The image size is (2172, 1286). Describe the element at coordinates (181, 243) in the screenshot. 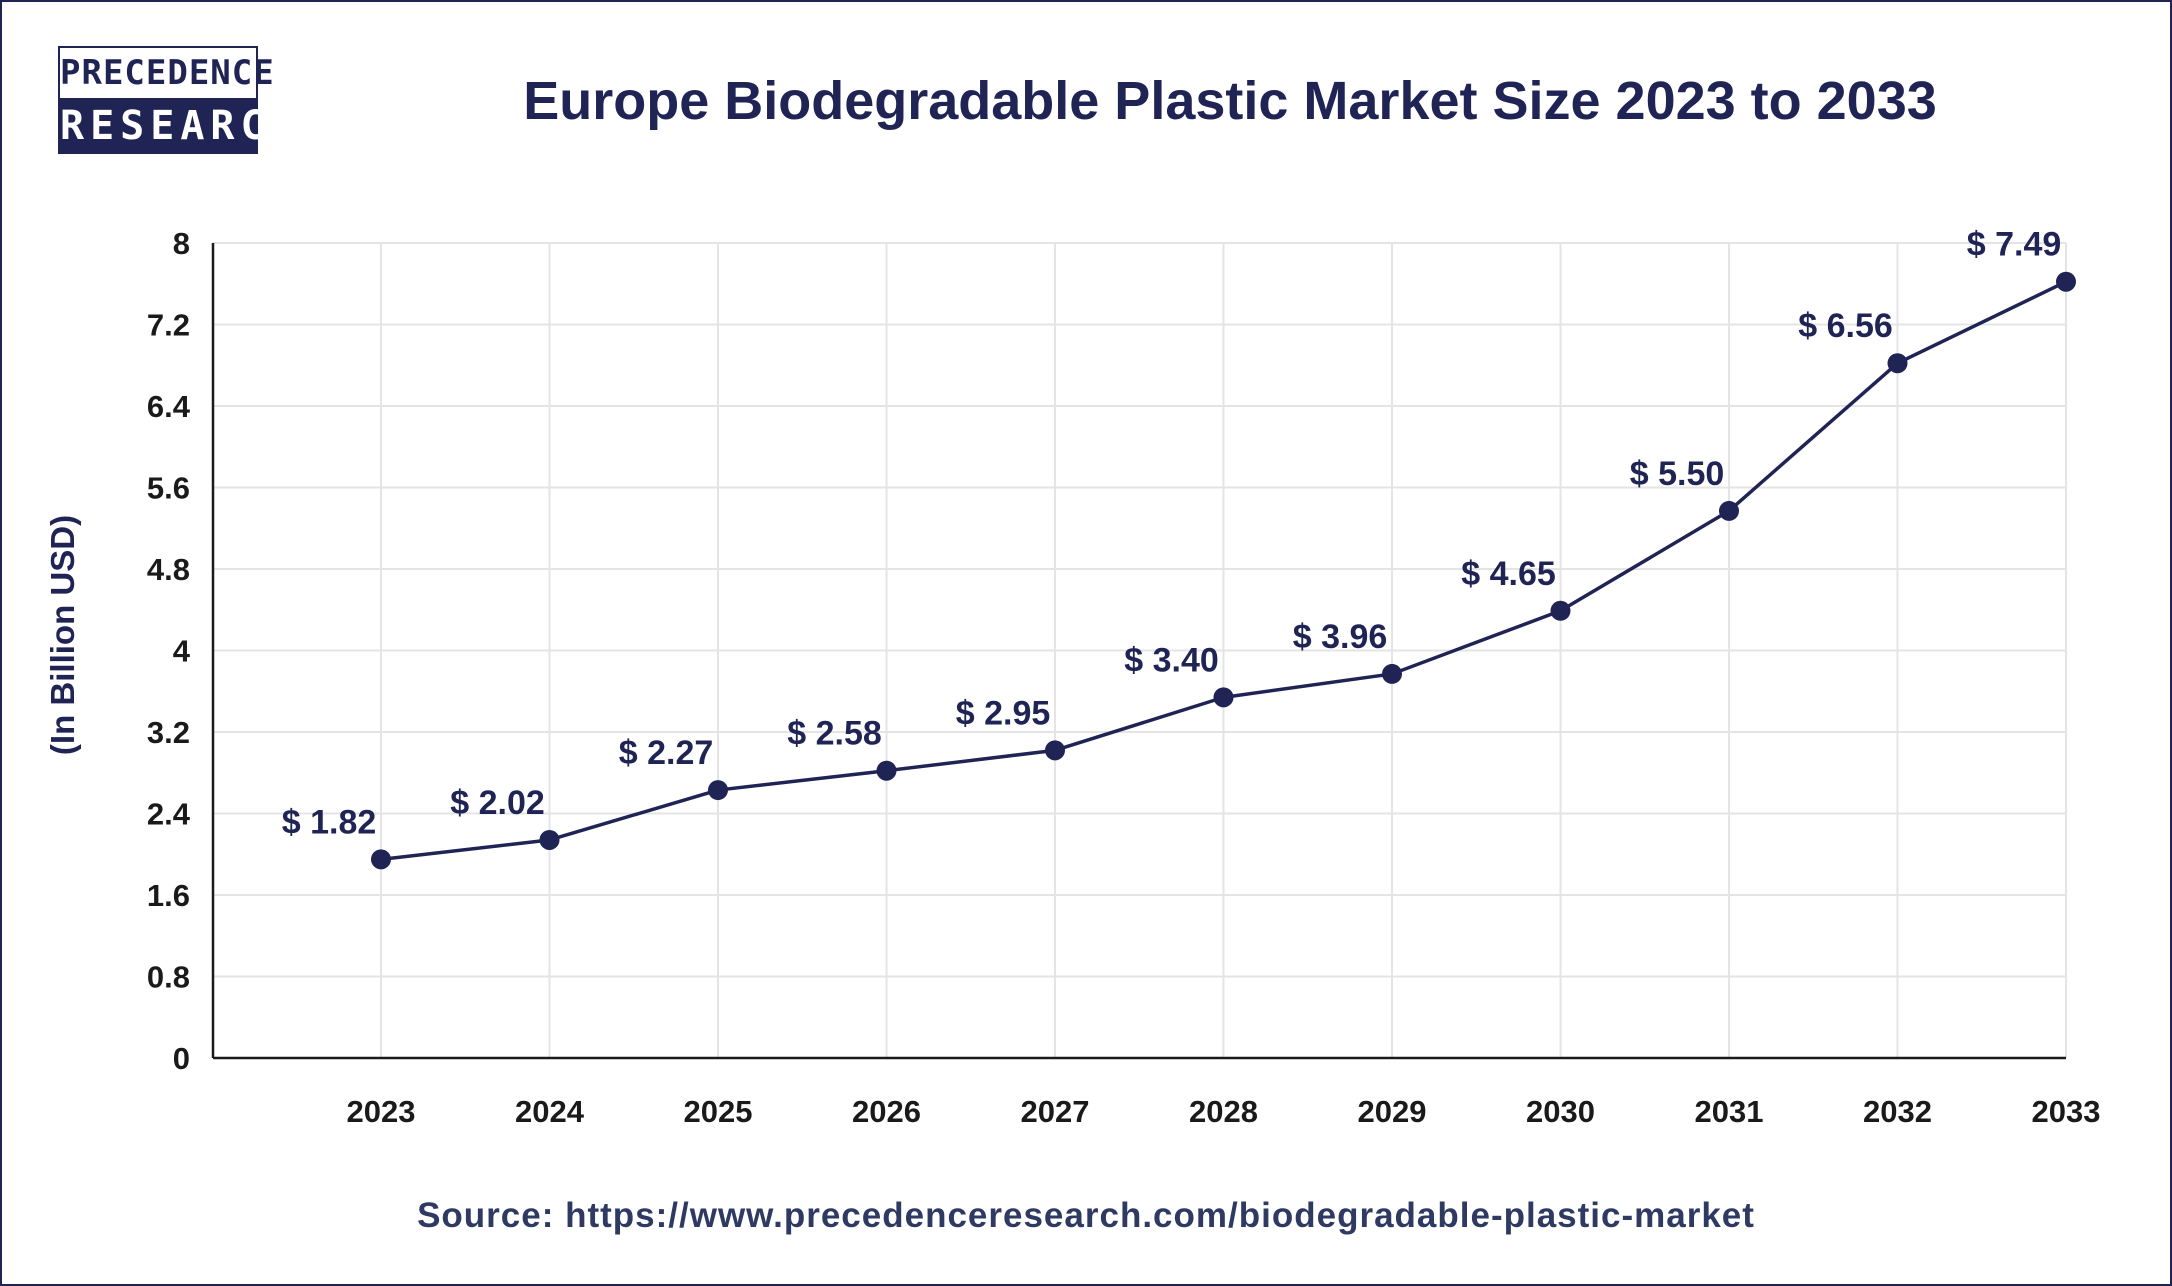

I see `y-tick-label: 8` at that location.